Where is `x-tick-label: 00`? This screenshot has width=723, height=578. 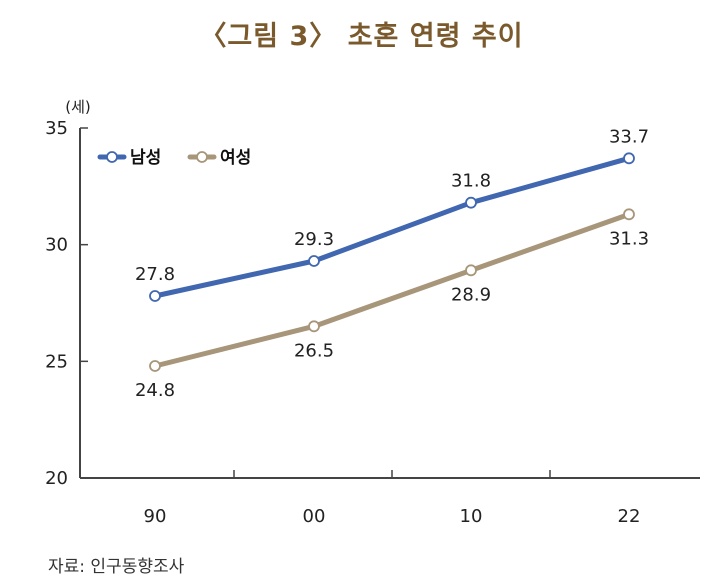 x-tick-label: 00 is located at coordinates (314, 516).